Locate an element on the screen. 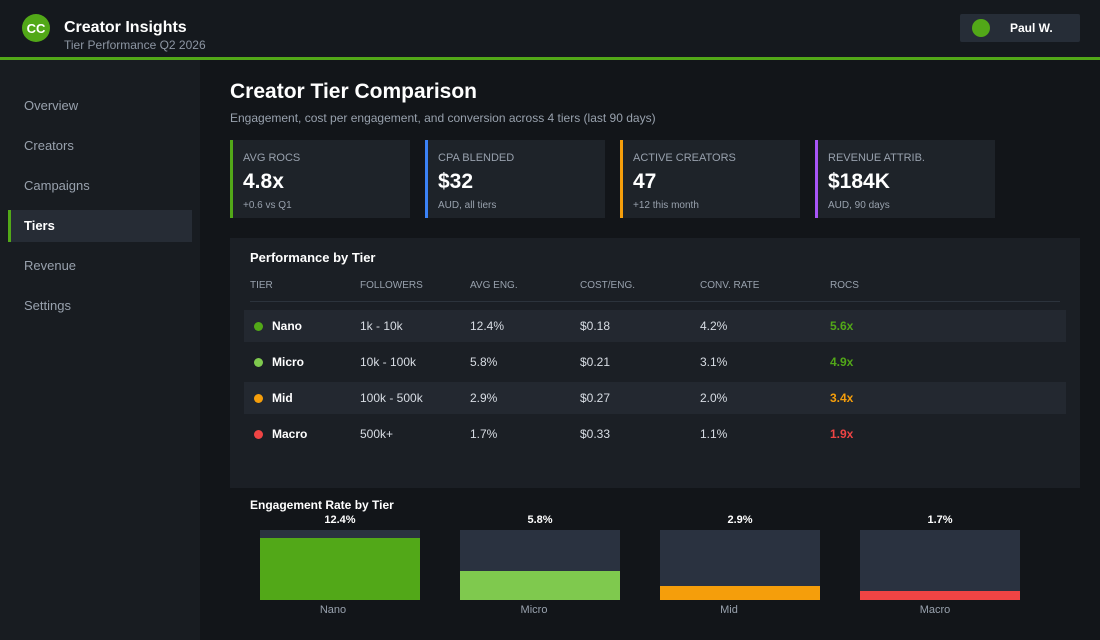  page-title: Creator Tier Comparison is located at coordinates (354, 91).